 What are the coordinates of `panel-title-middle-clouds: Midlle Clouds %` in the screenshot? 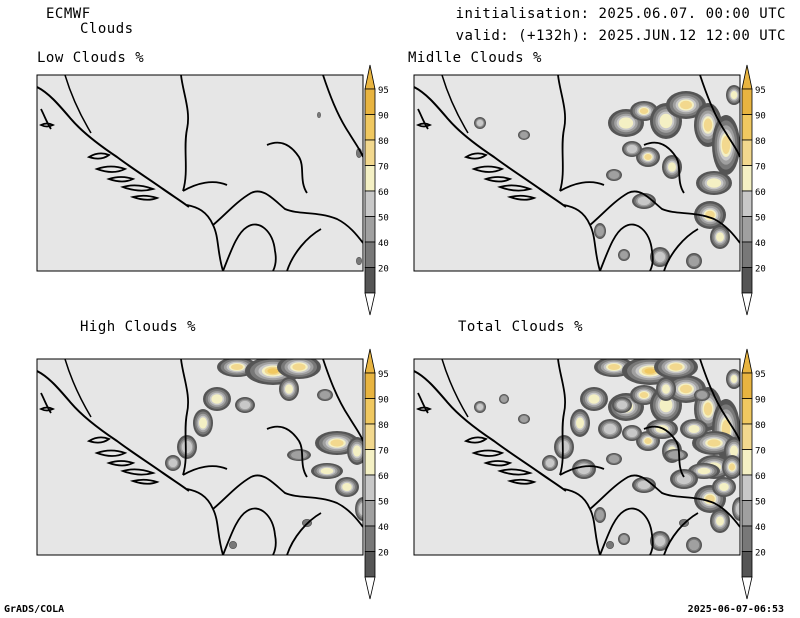 It's located at (475, 58).